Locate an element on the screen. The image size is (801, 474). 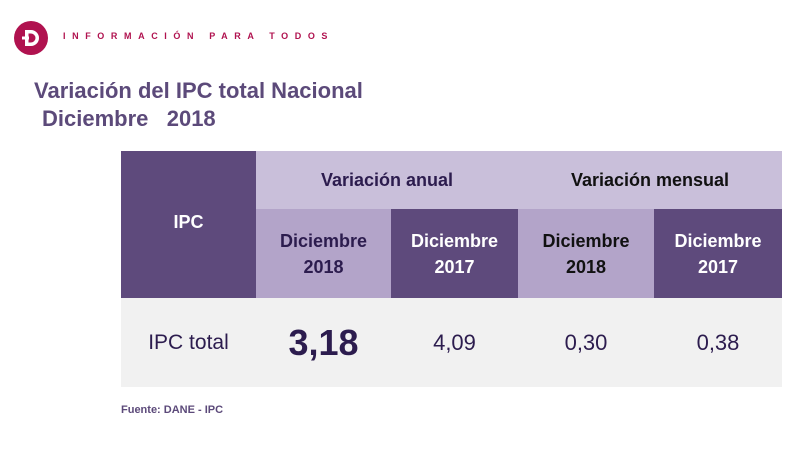
page-subtitle: Diciembre 2018 is located at coordinates (129, 118).